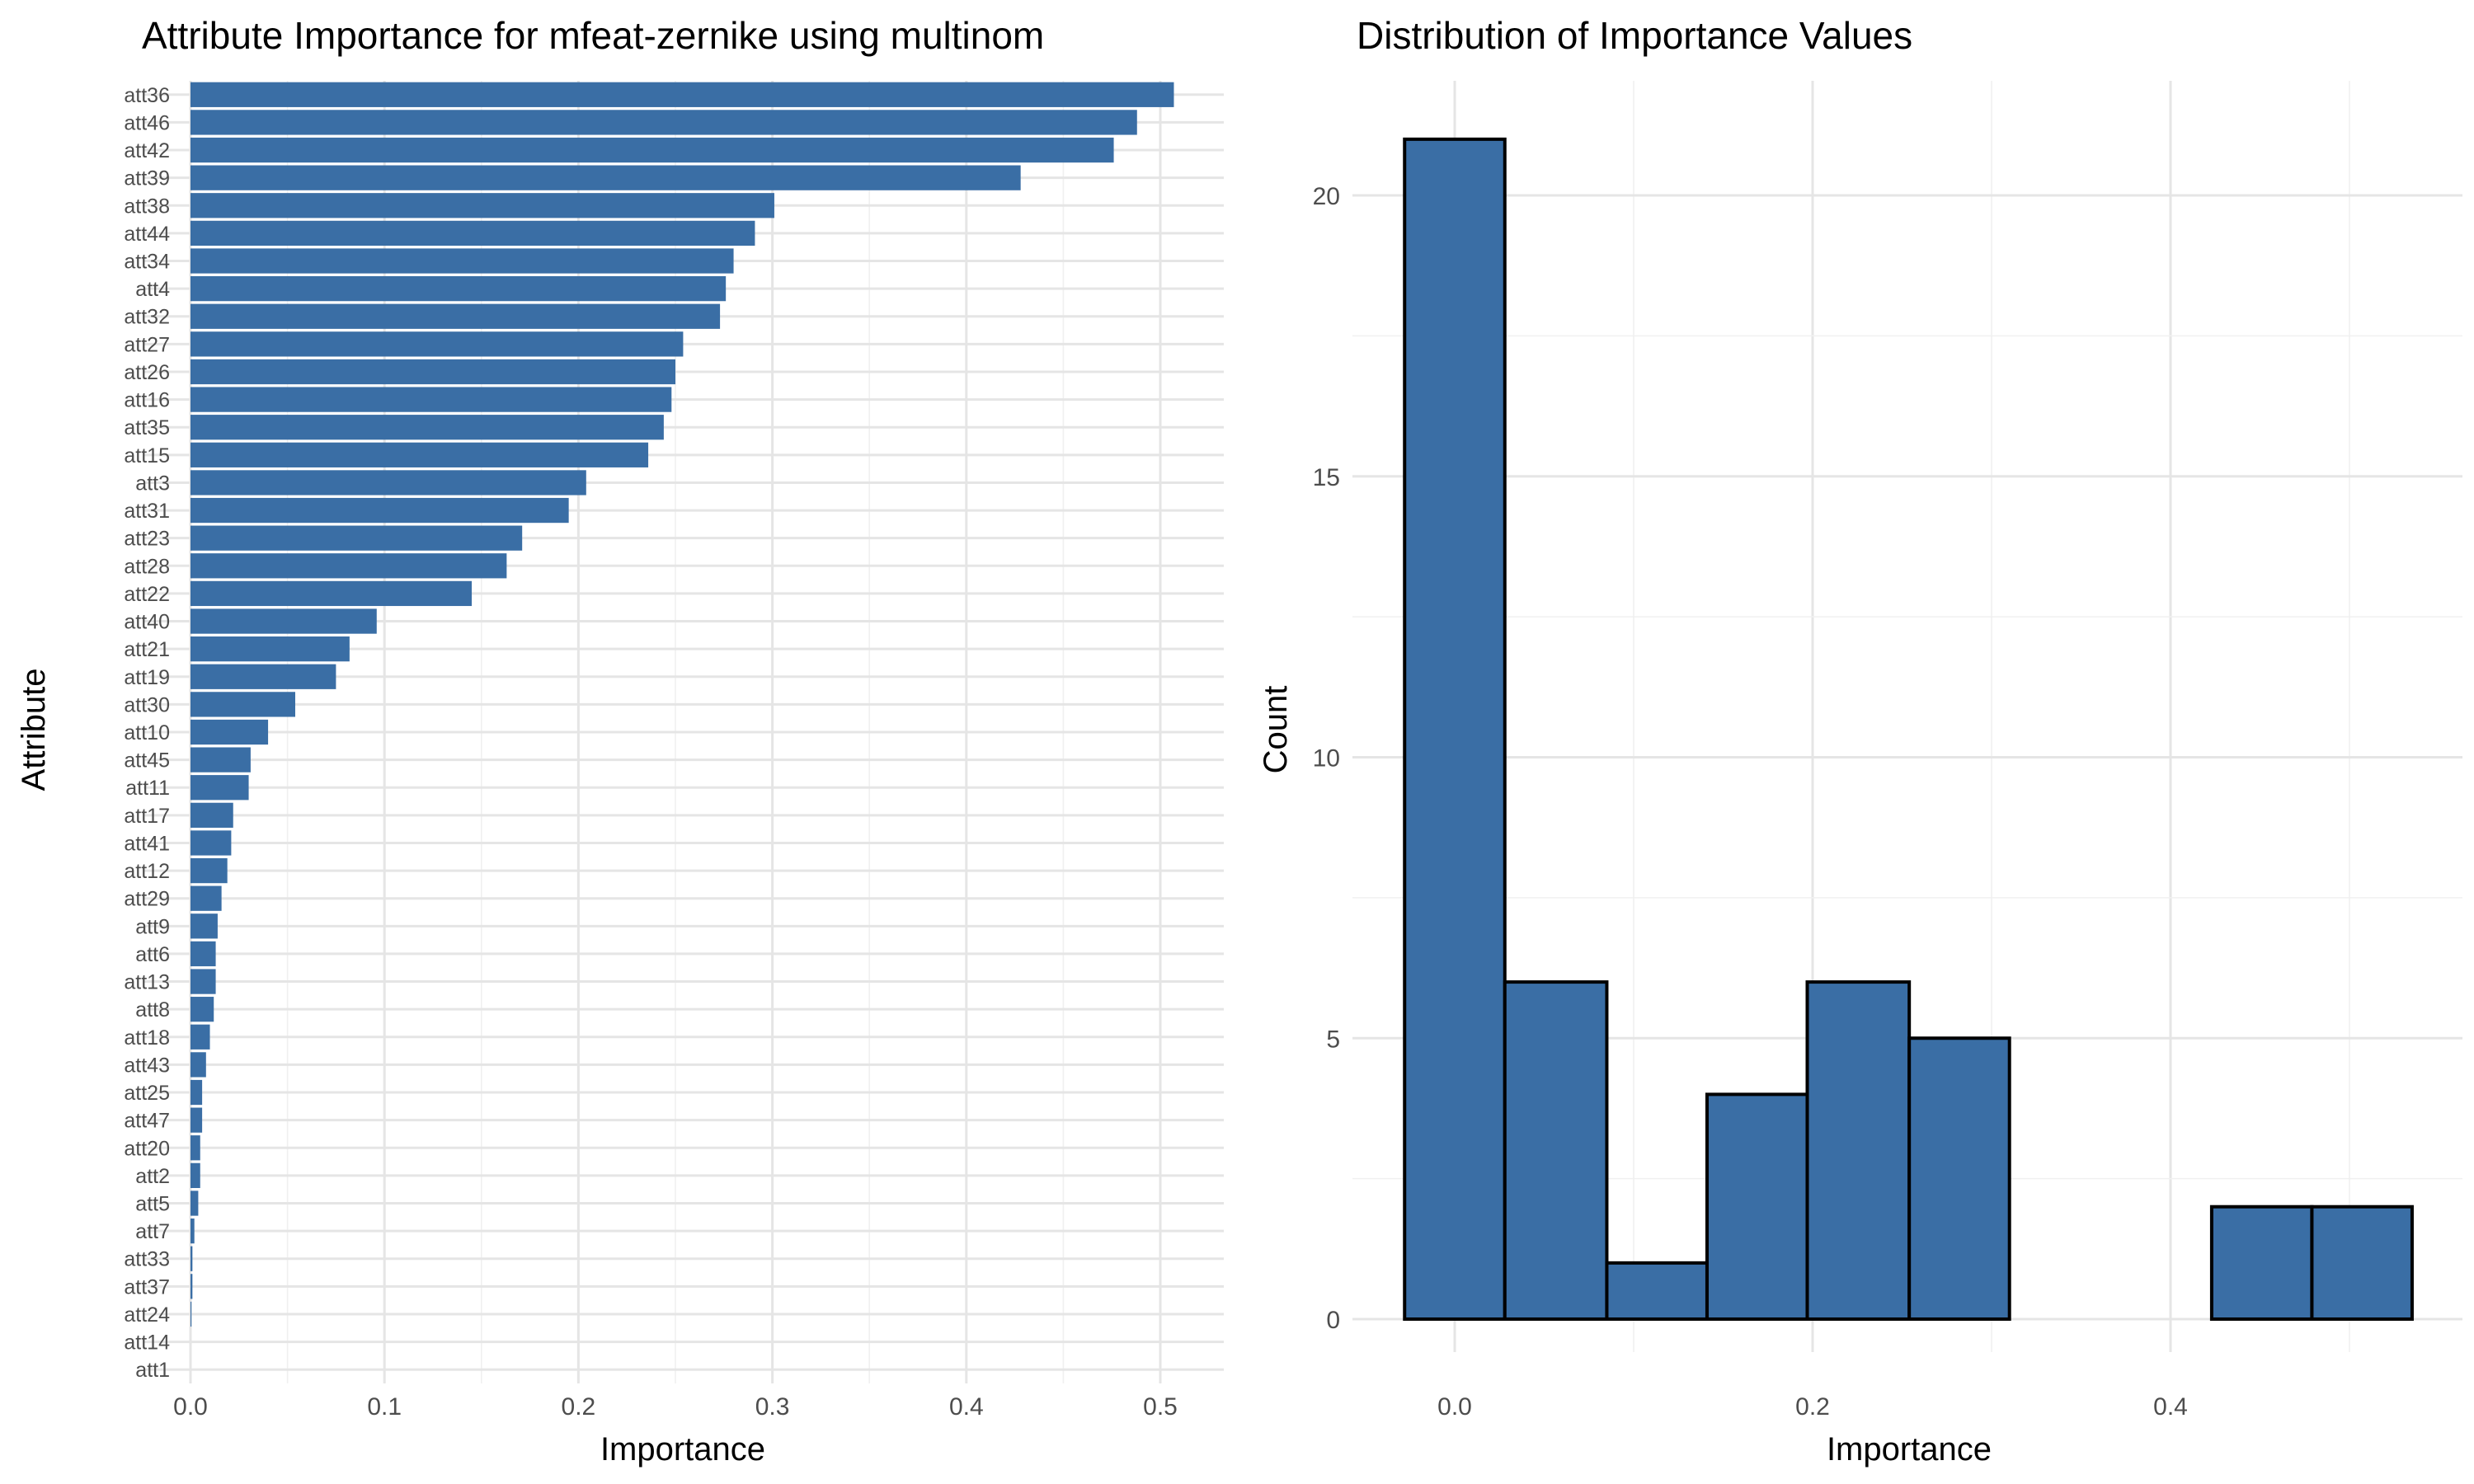  I want to click on y-tick-label-att45: att45, so click(147, 761).